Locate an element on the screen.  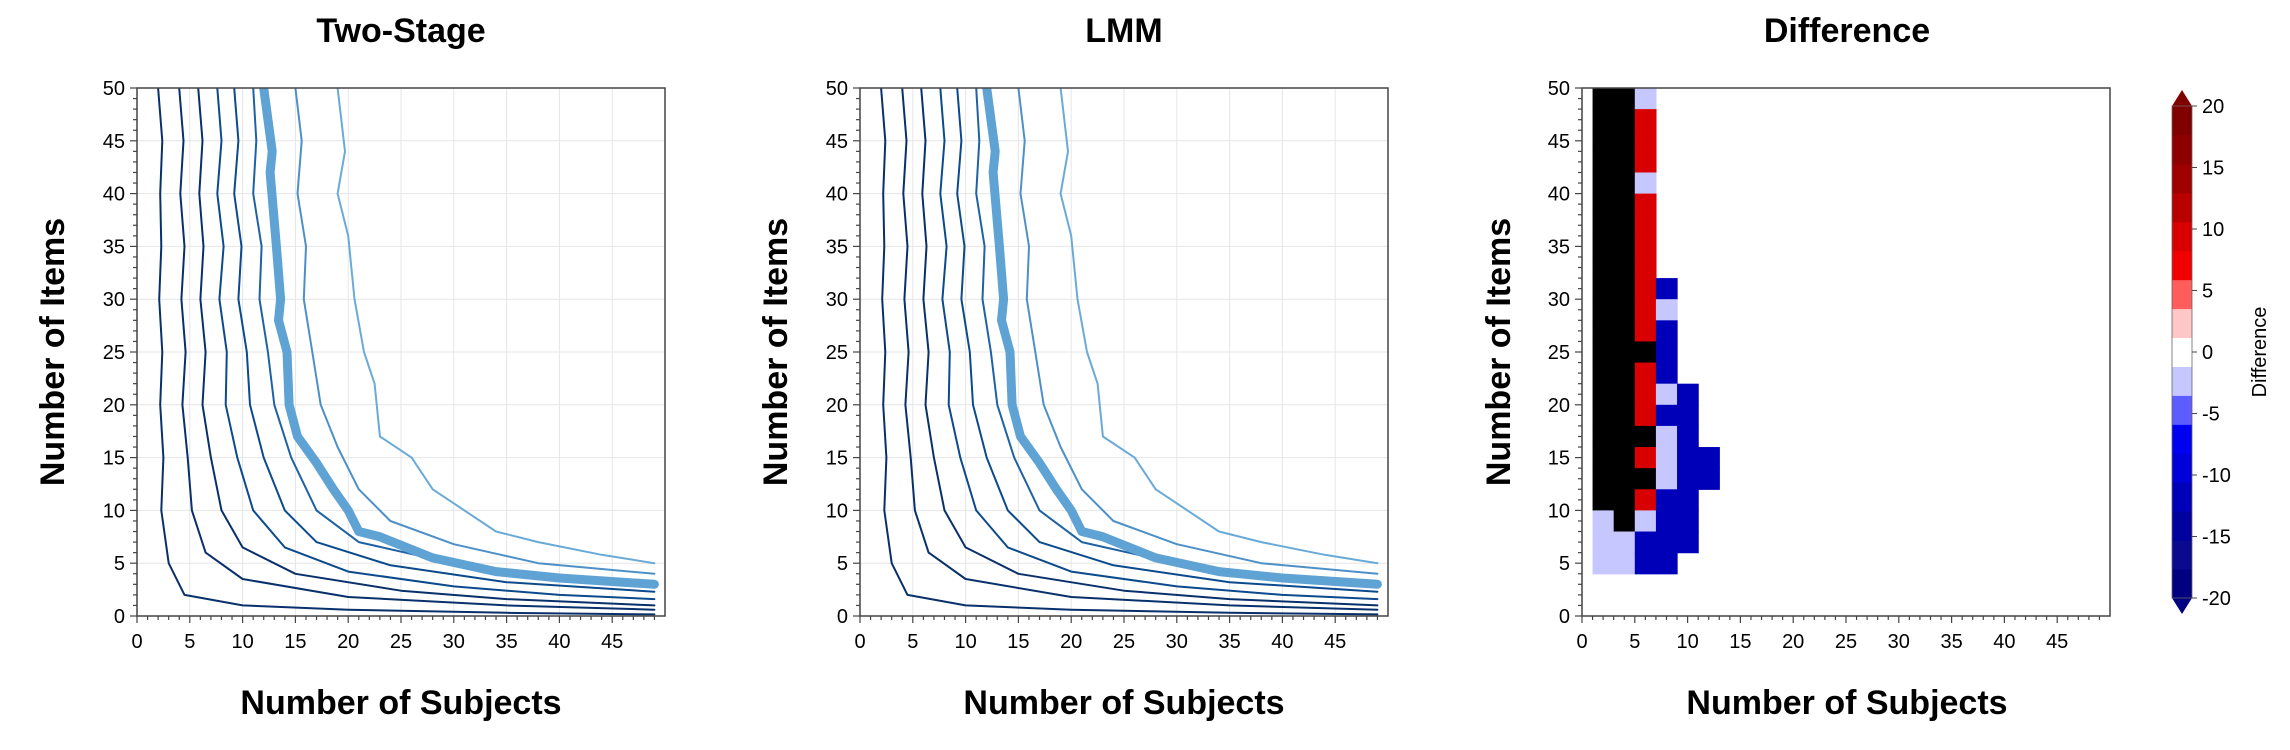
x-tick-label: 40 is located at coordinates (1282, 642).